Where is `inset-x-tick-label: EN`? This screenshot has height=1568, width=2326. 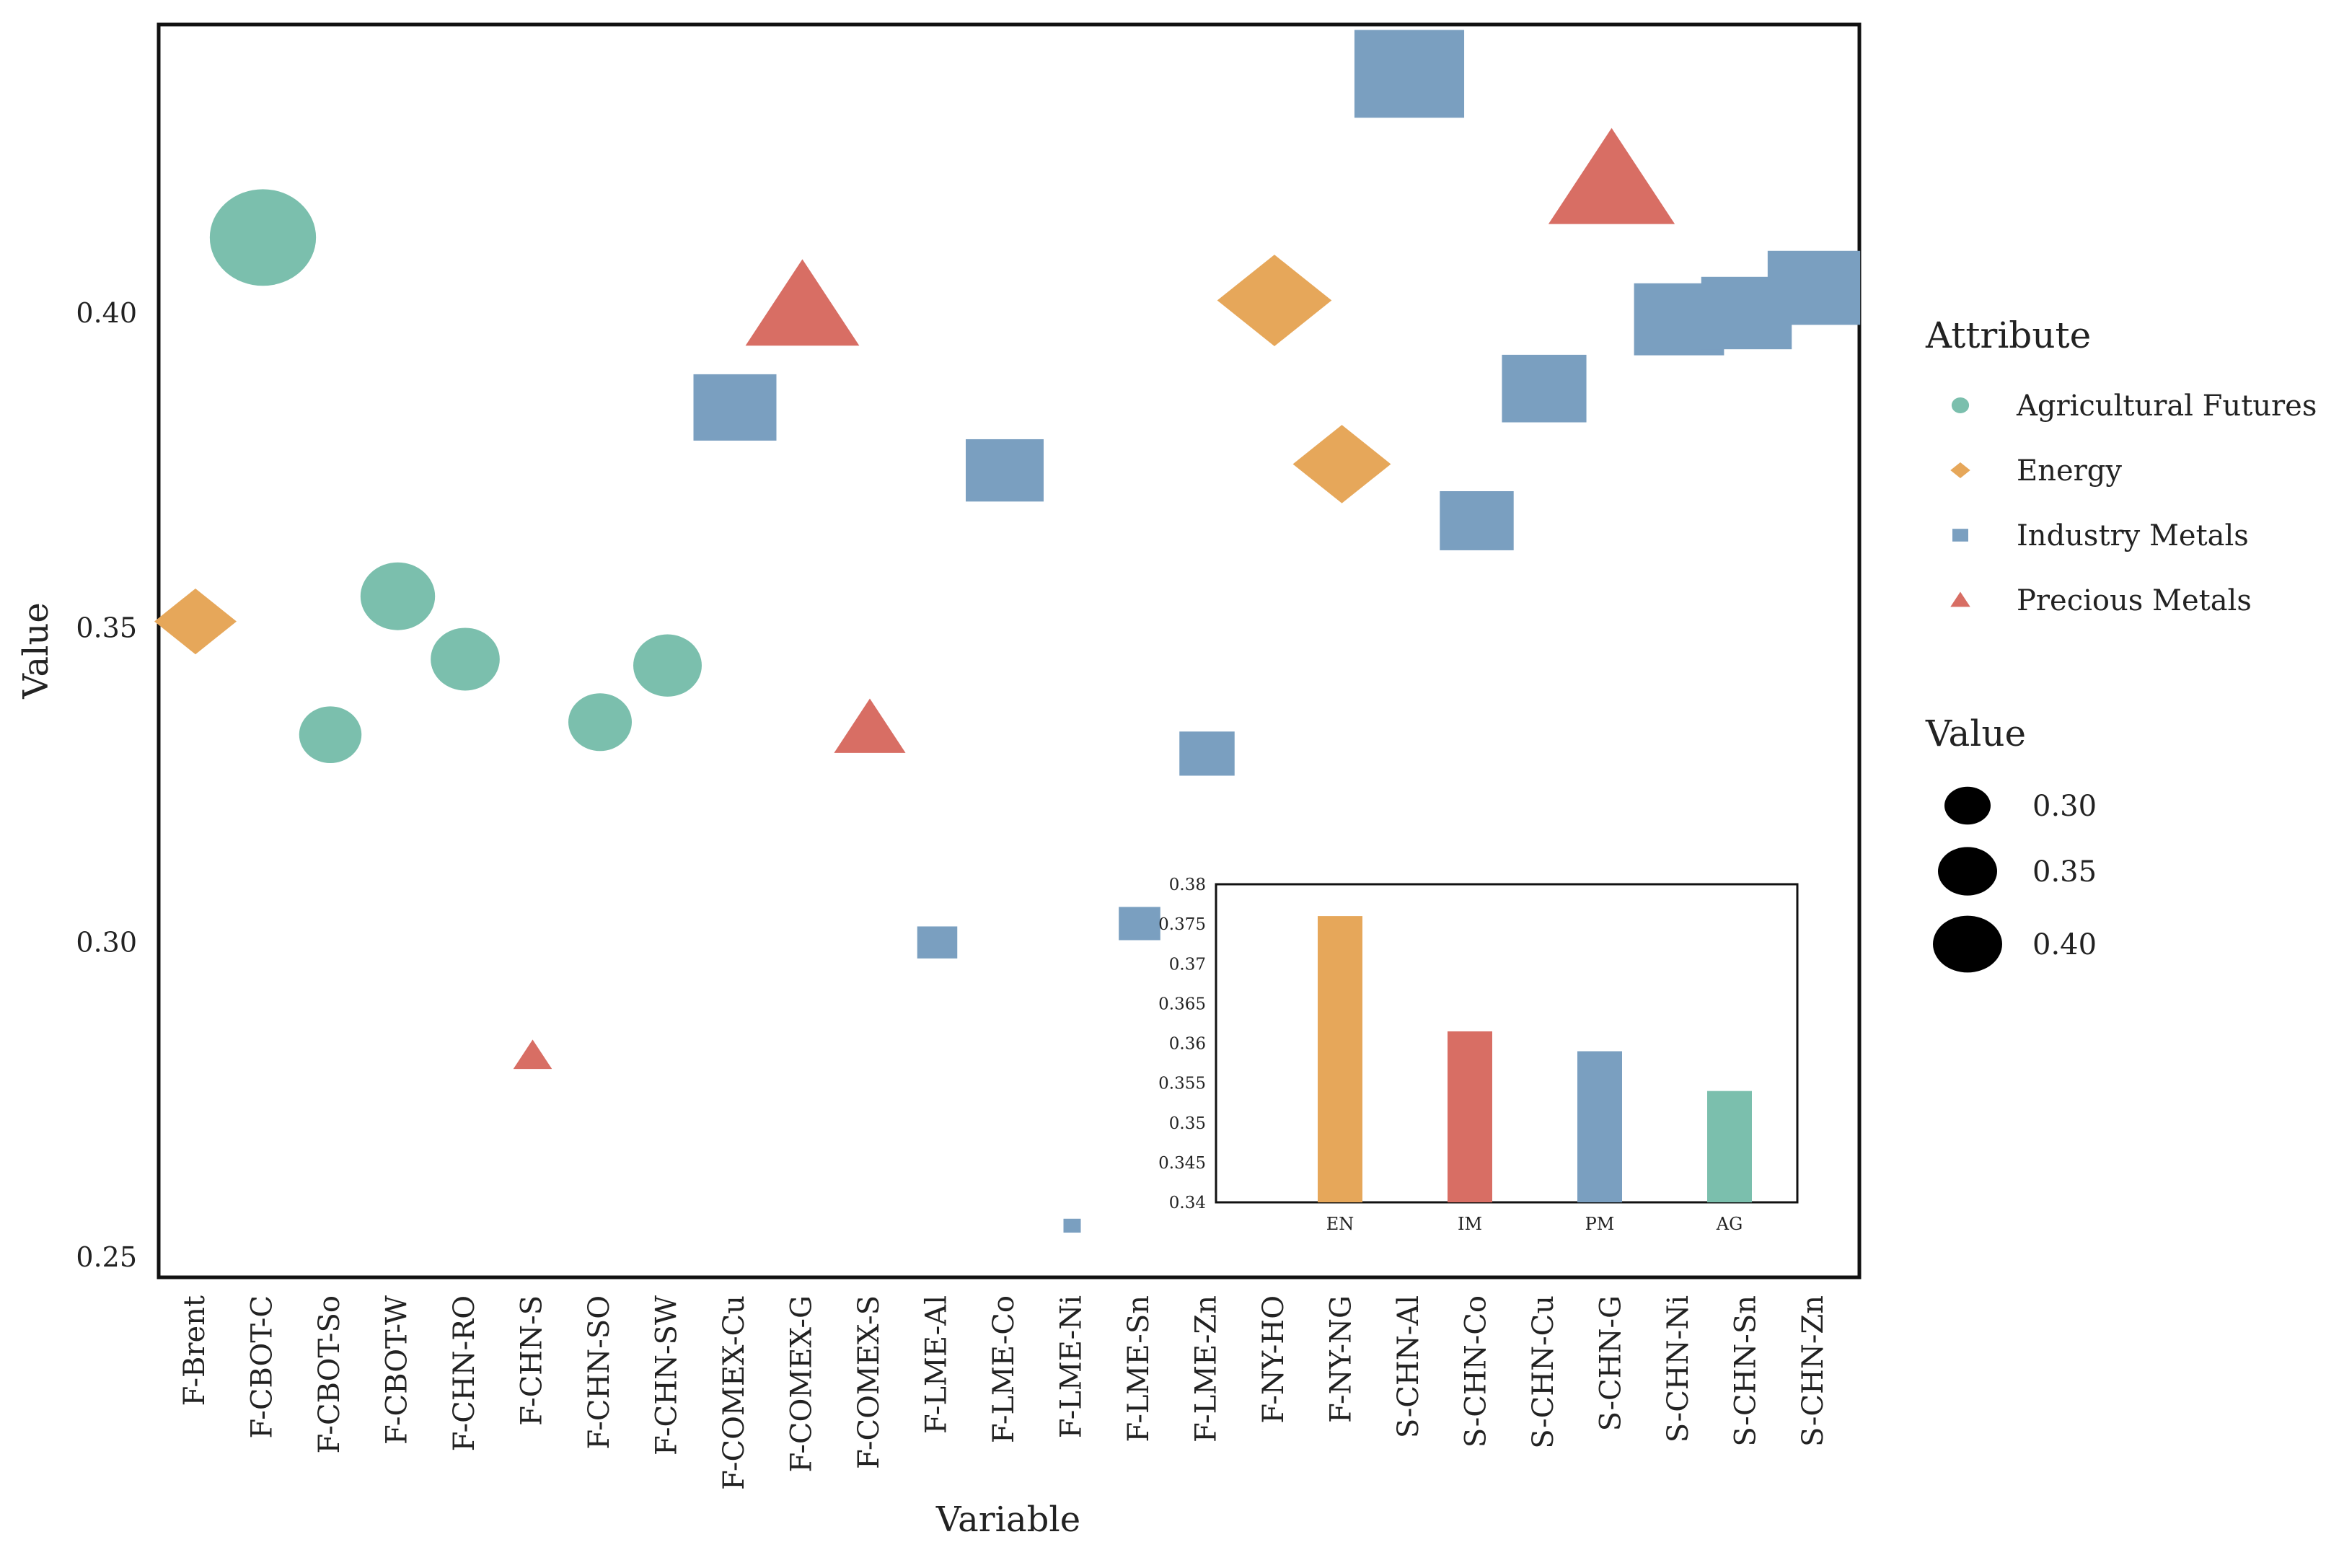
inset-x-tick-label: EN is located at coordinates (1340, 1224).